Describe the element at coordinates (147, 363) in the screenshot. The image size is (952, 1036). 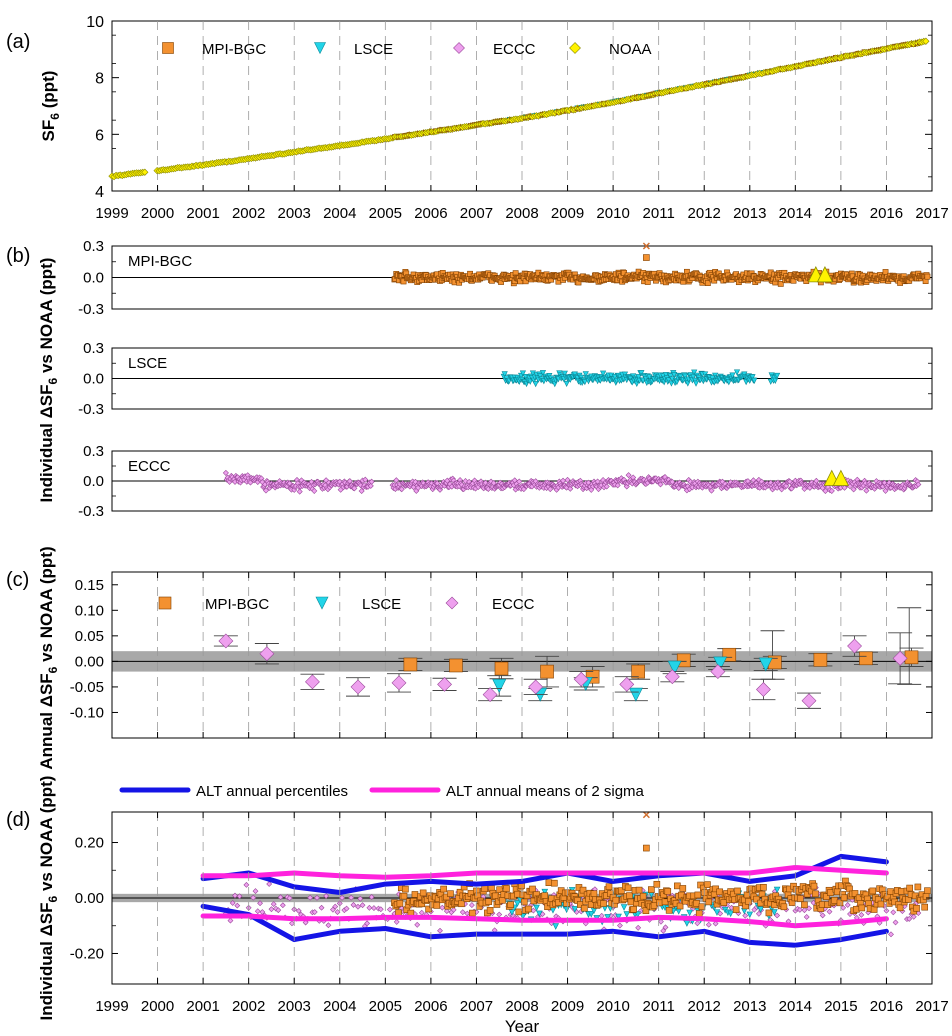
I see `subpanel-name: LSCE` at that location.